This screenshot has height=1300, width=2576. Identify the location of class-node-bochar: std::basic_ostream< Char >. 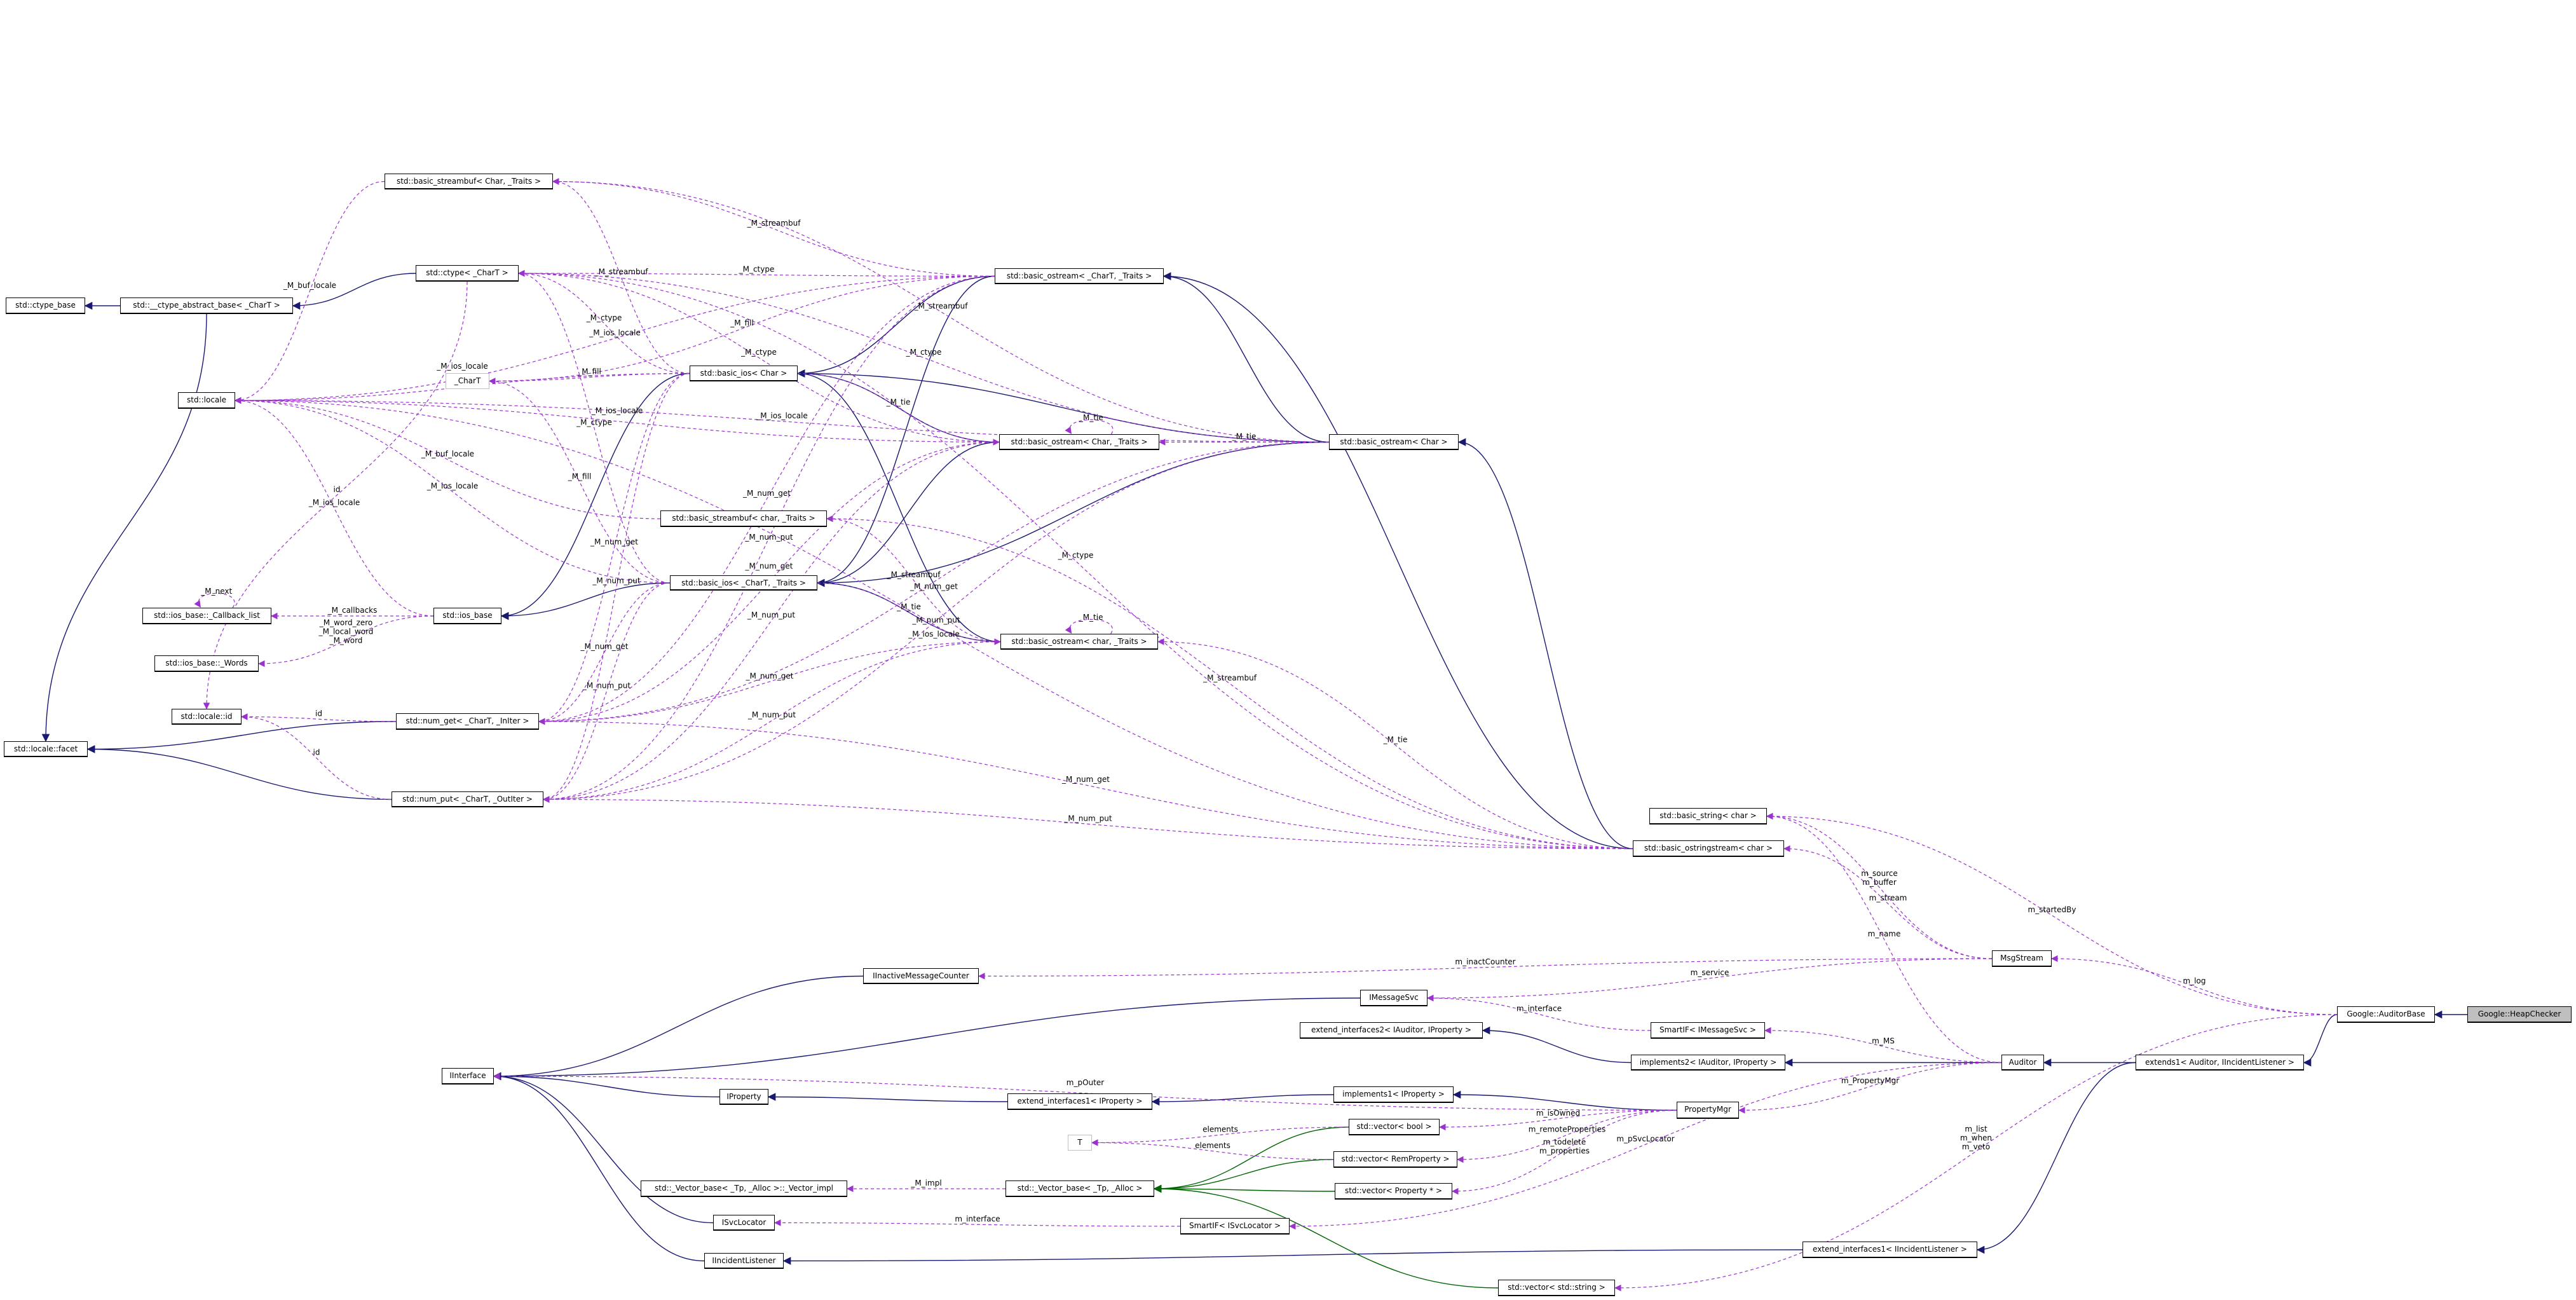
(1394, 442).